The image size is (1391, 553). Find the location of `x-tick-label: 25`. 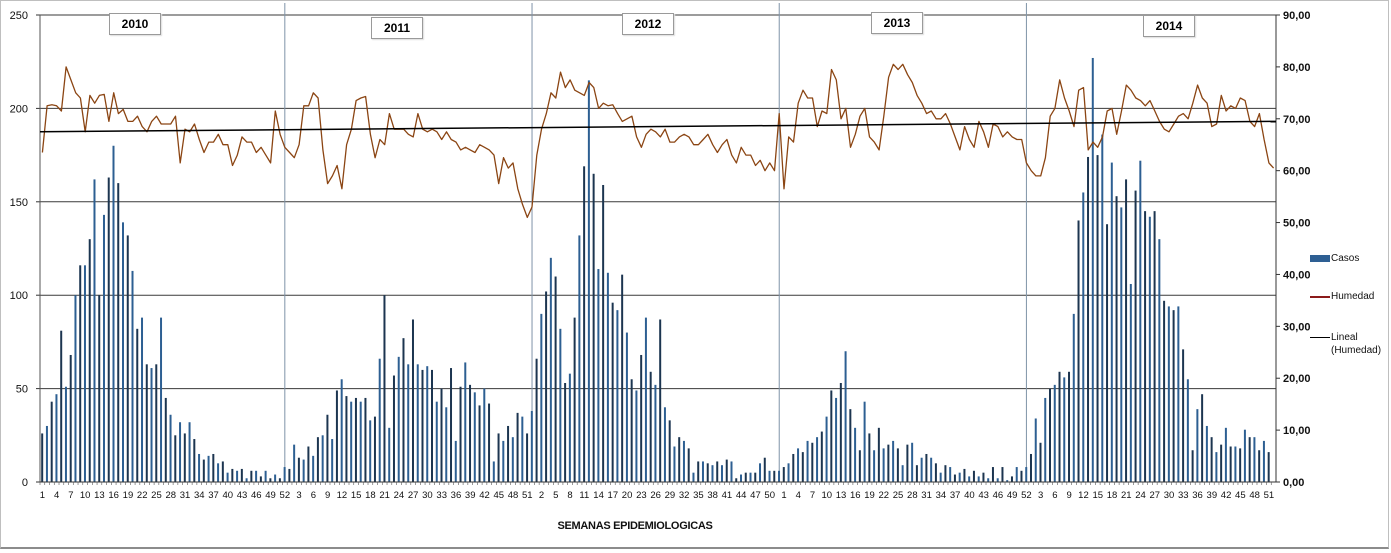

x-tick-label: 25 is located at coordinates (156, 495).